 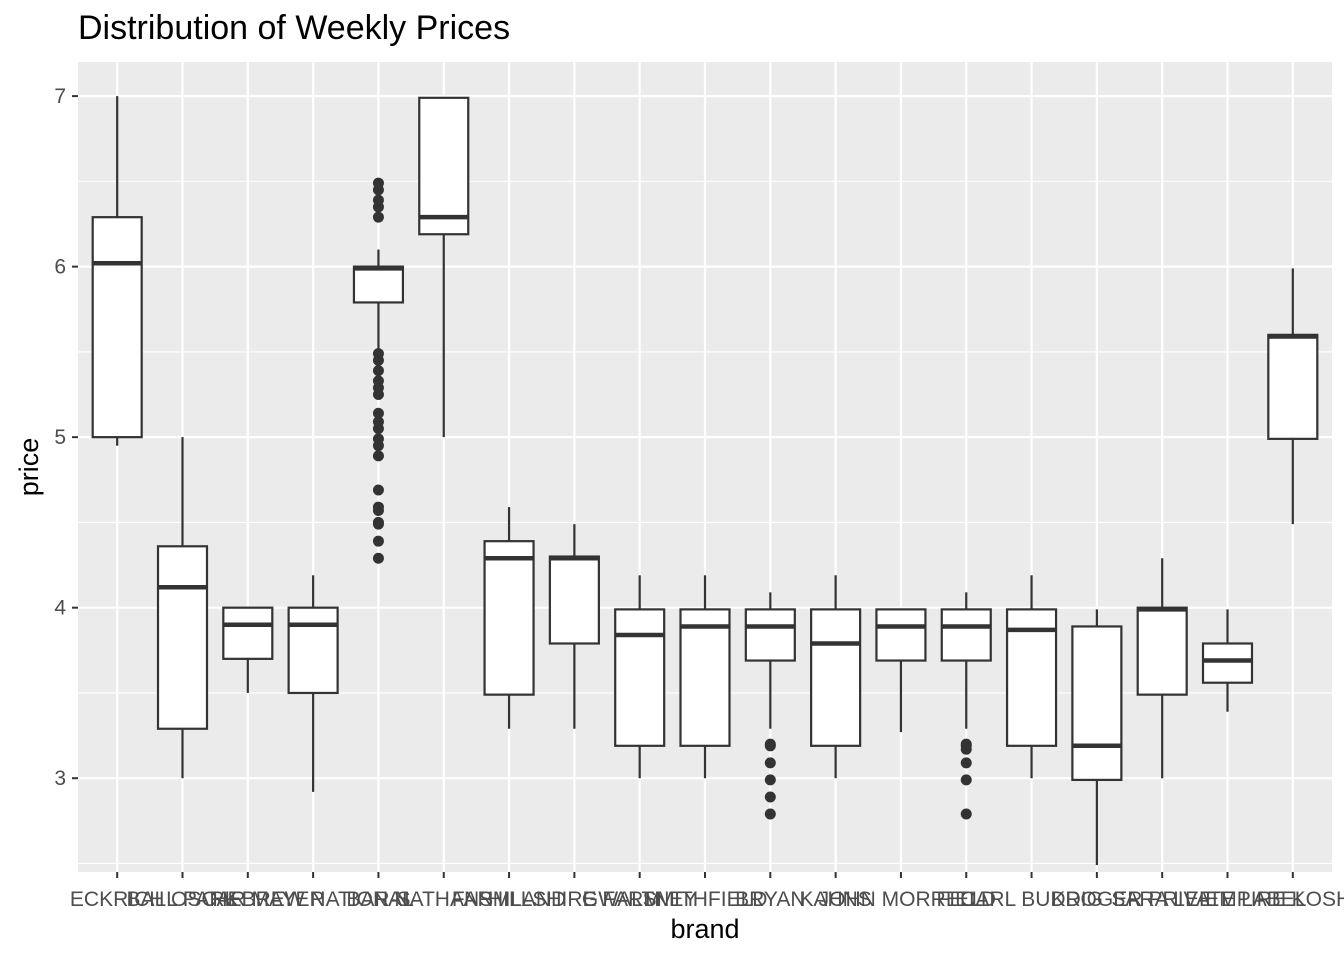 I want to click on x-tick-label: SARA LEE, so click(x=1162, y=899).